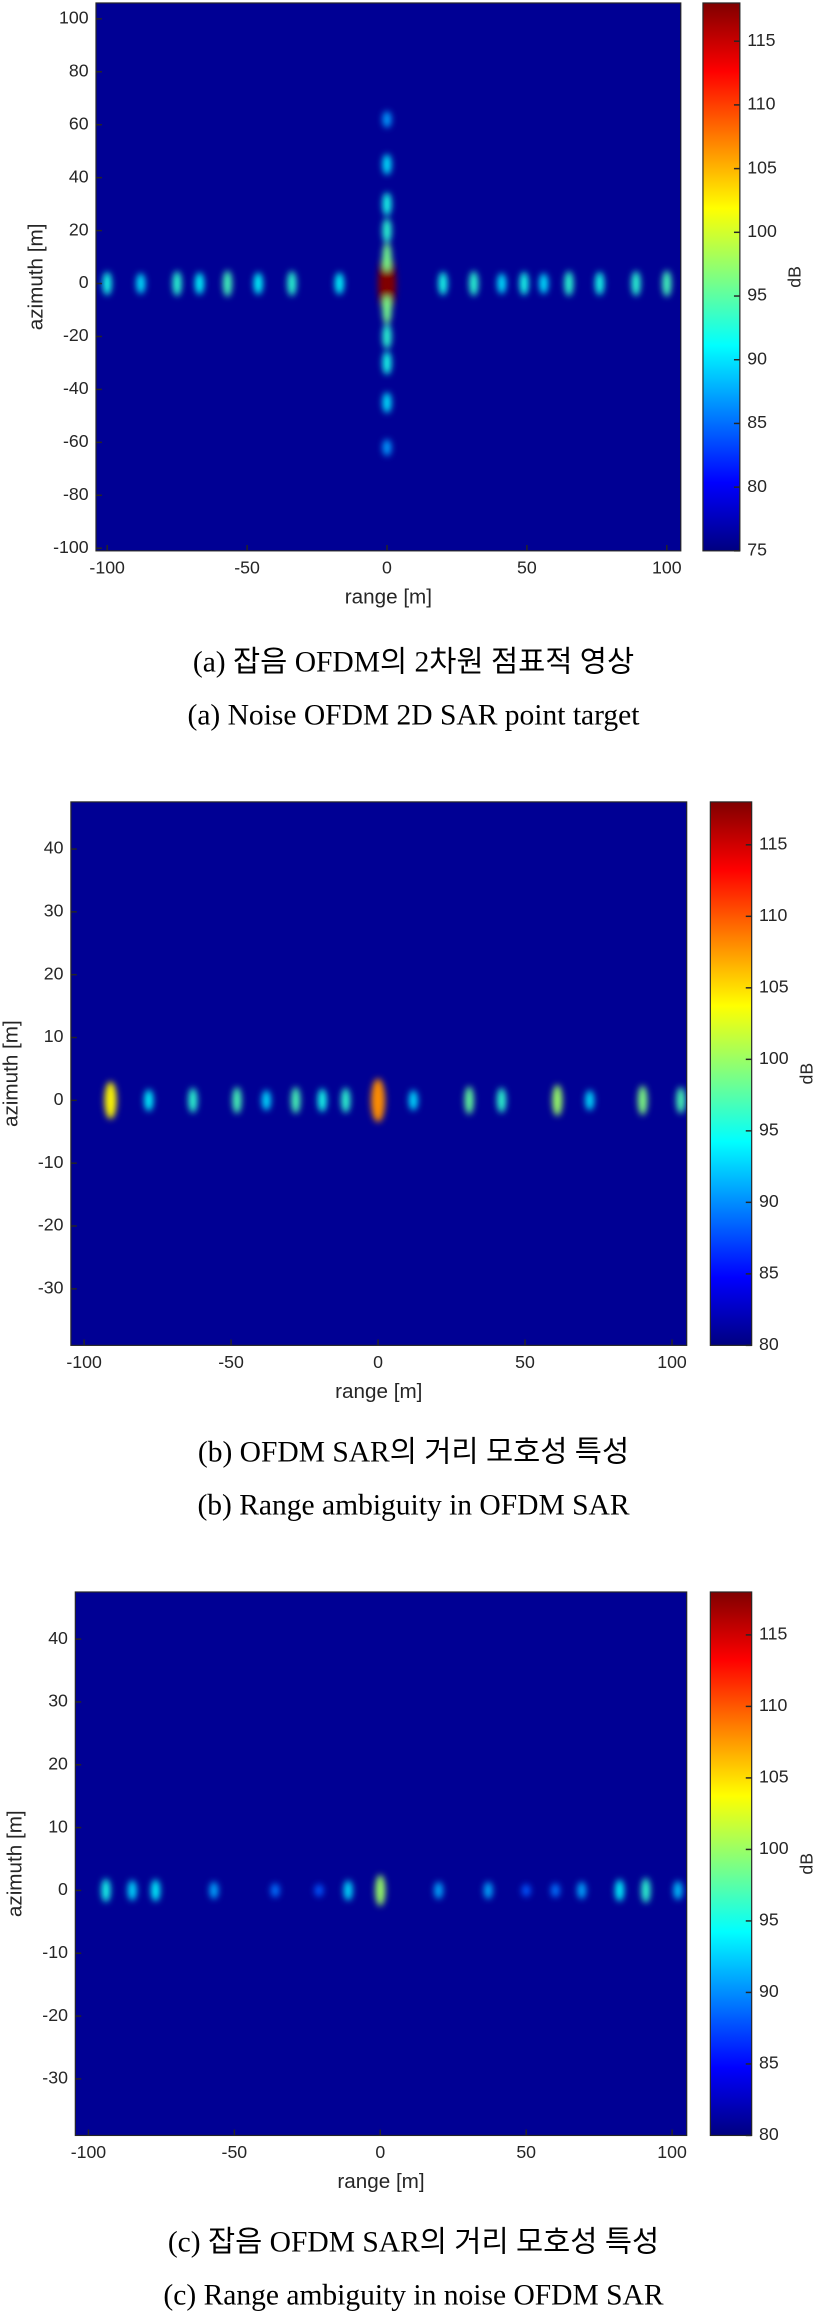 The image size is (827, 2318). I want to click on caption-english: (c) Range ambiguity in noise OFDM SAR, so click(413, 2296).